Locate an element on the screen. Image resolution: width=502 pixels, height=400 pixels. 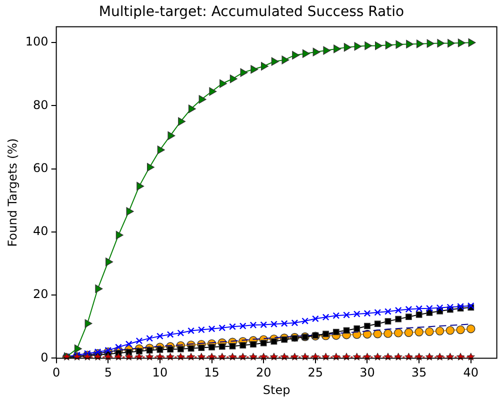
y-tick-label: 40 is located at coordinates (40, 231).